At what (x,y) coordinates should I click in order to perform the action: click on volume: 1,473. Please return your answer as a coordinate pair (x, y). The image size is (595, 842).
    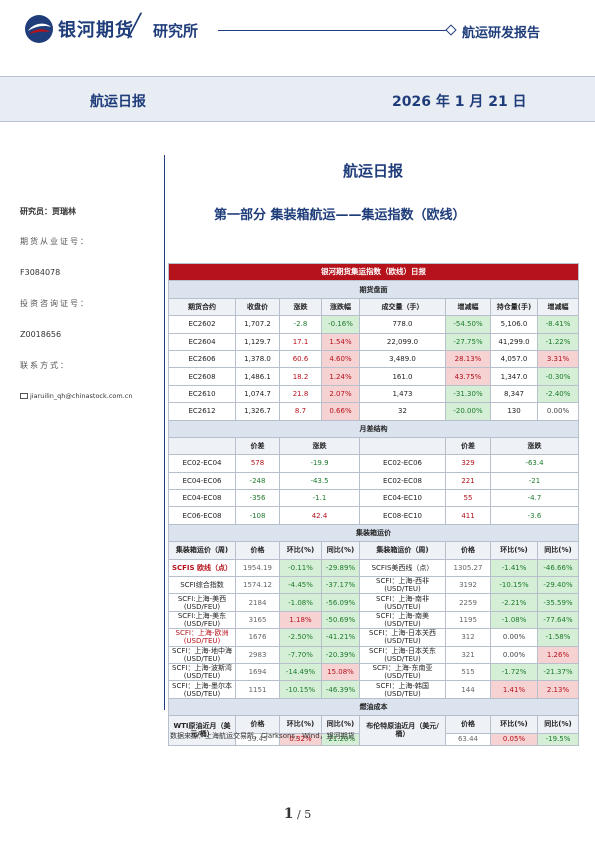
    Looking at the image, I should click on (402, 394).